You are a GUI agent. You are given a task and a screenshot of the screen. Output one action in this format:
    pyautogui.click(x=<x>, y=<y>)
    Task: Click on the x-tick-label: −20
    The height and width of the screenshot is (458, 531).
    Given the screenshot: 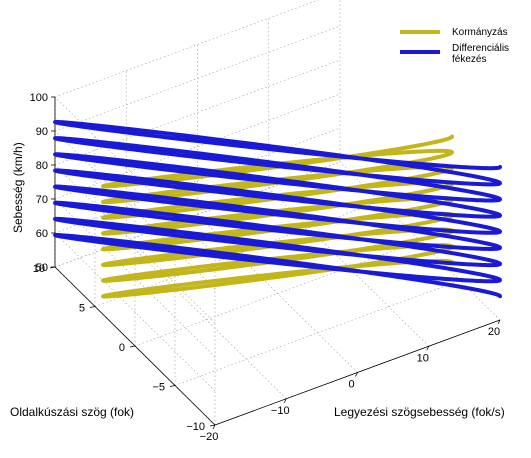 What is the action you would take?
    pyautogui.click(x=209, y=437)
    